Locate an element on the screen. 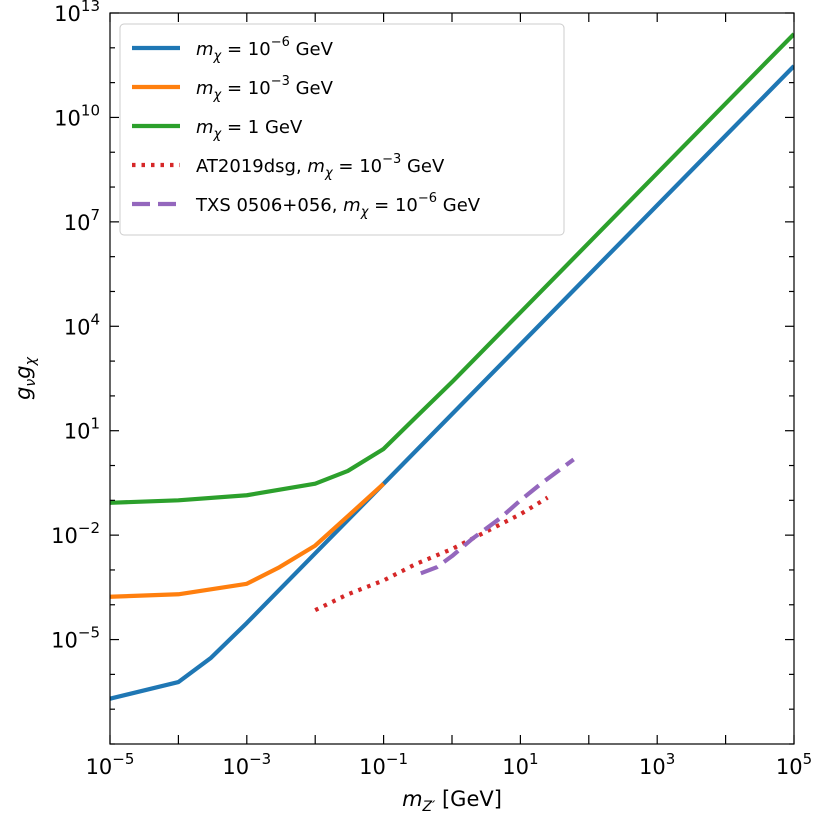  y-tick-label: 10¹³ is located at coordinates (77, 13).